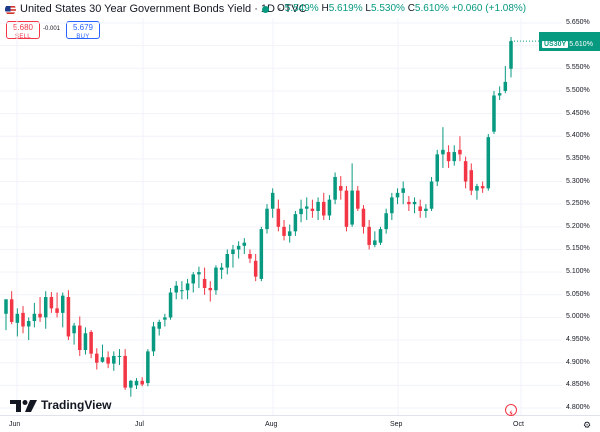  What do you see at coordinates (325, 8) in the screenshot?
I see `high-key: H` at bounding box center [325, 8].